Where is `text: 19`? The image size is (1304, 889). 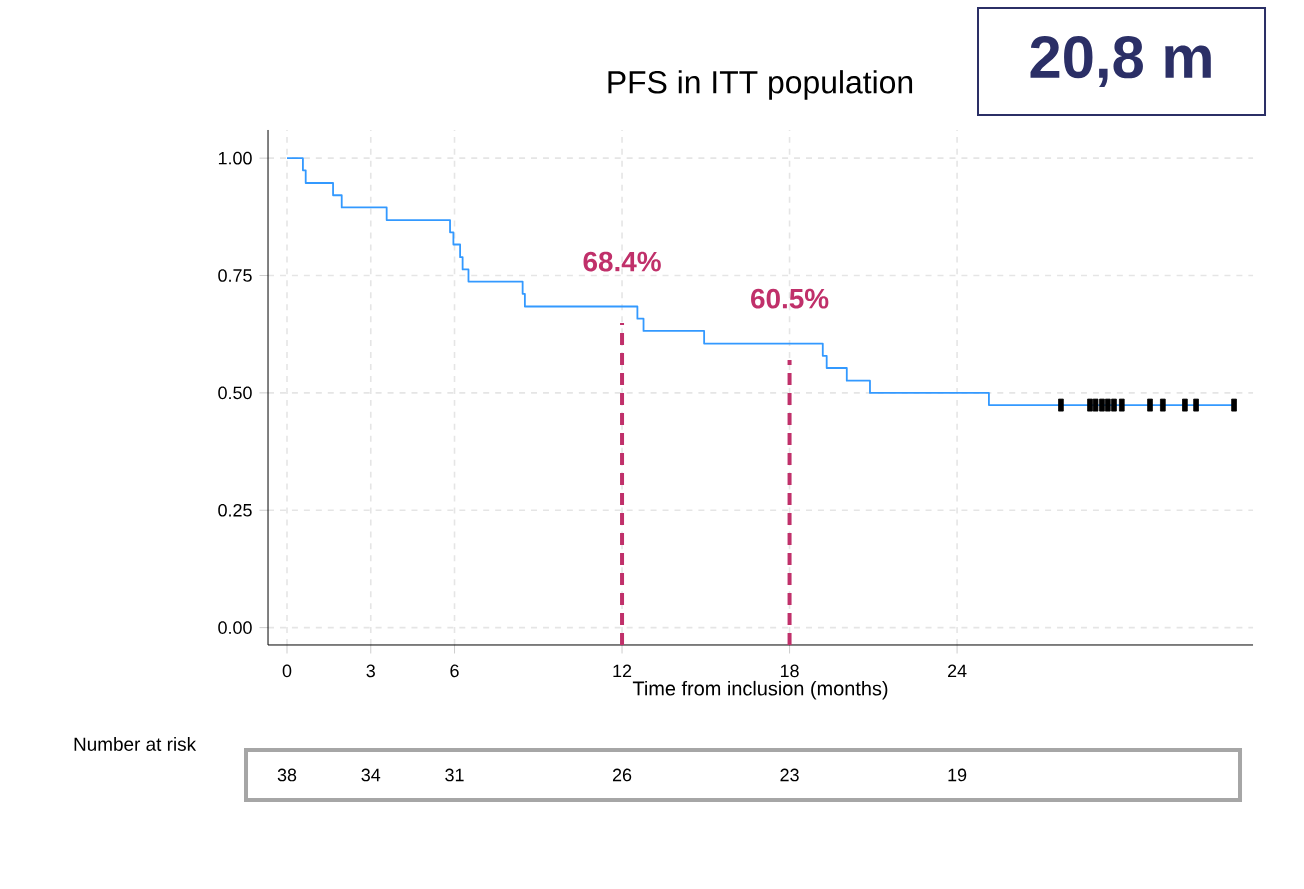
text: 19 is located at coordinates (957, 775).